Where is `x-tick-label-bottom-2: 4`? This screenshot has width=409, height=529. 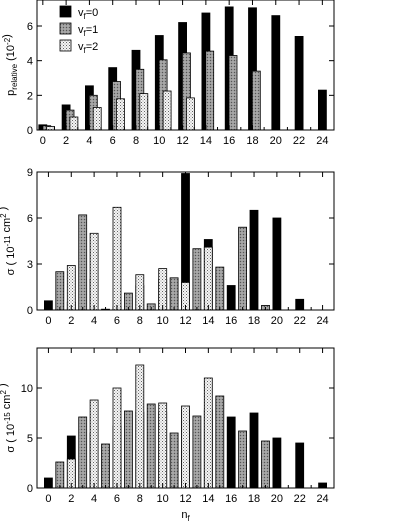
x-tick-label-bottom-2: 4 is located at coordinates (94, 499).